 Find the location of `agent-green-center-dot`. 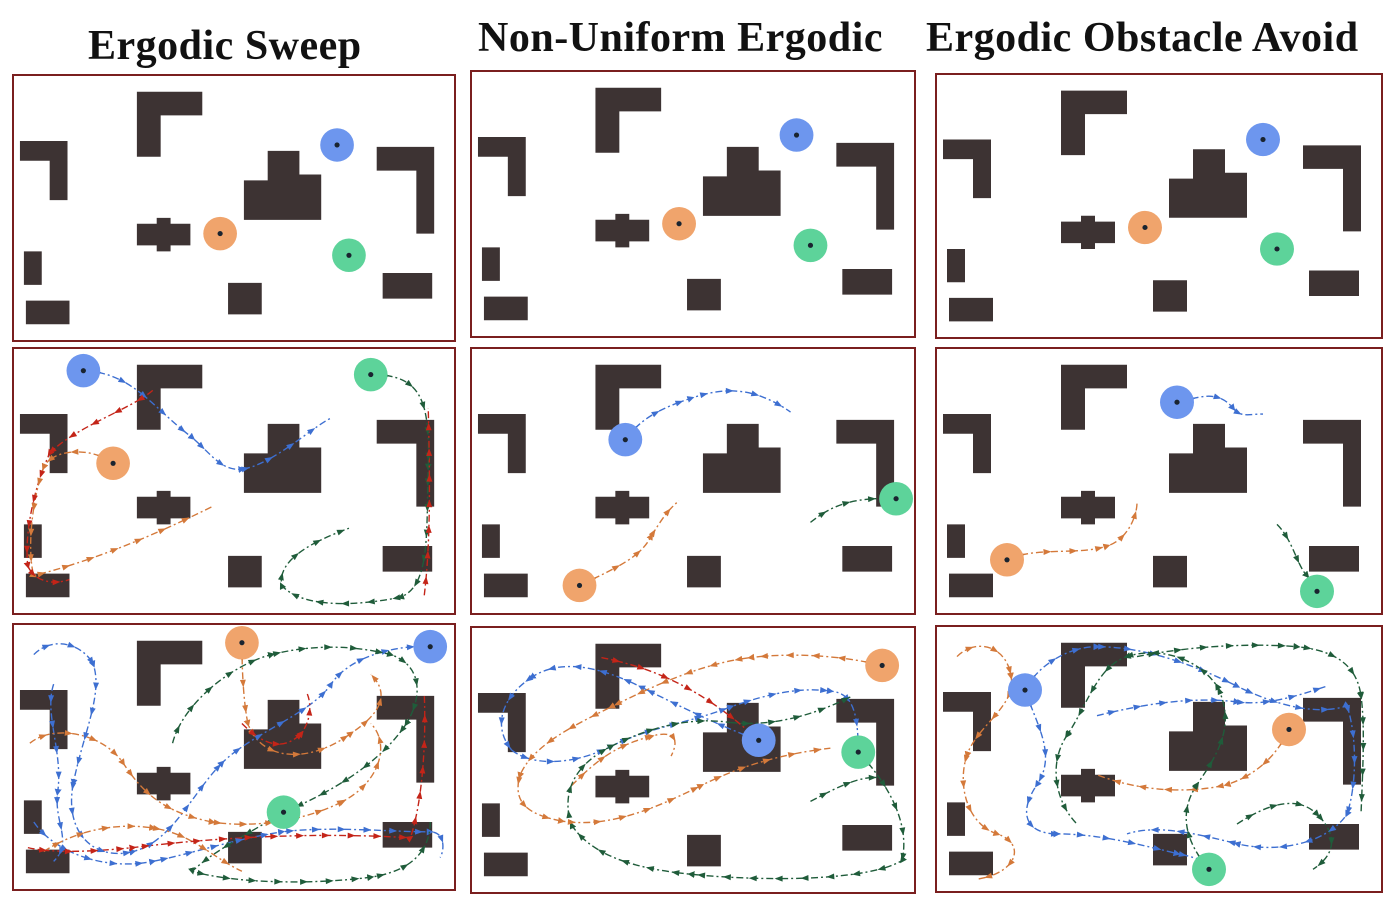

agent-green-center-dot is located at coordinates (858, 752).